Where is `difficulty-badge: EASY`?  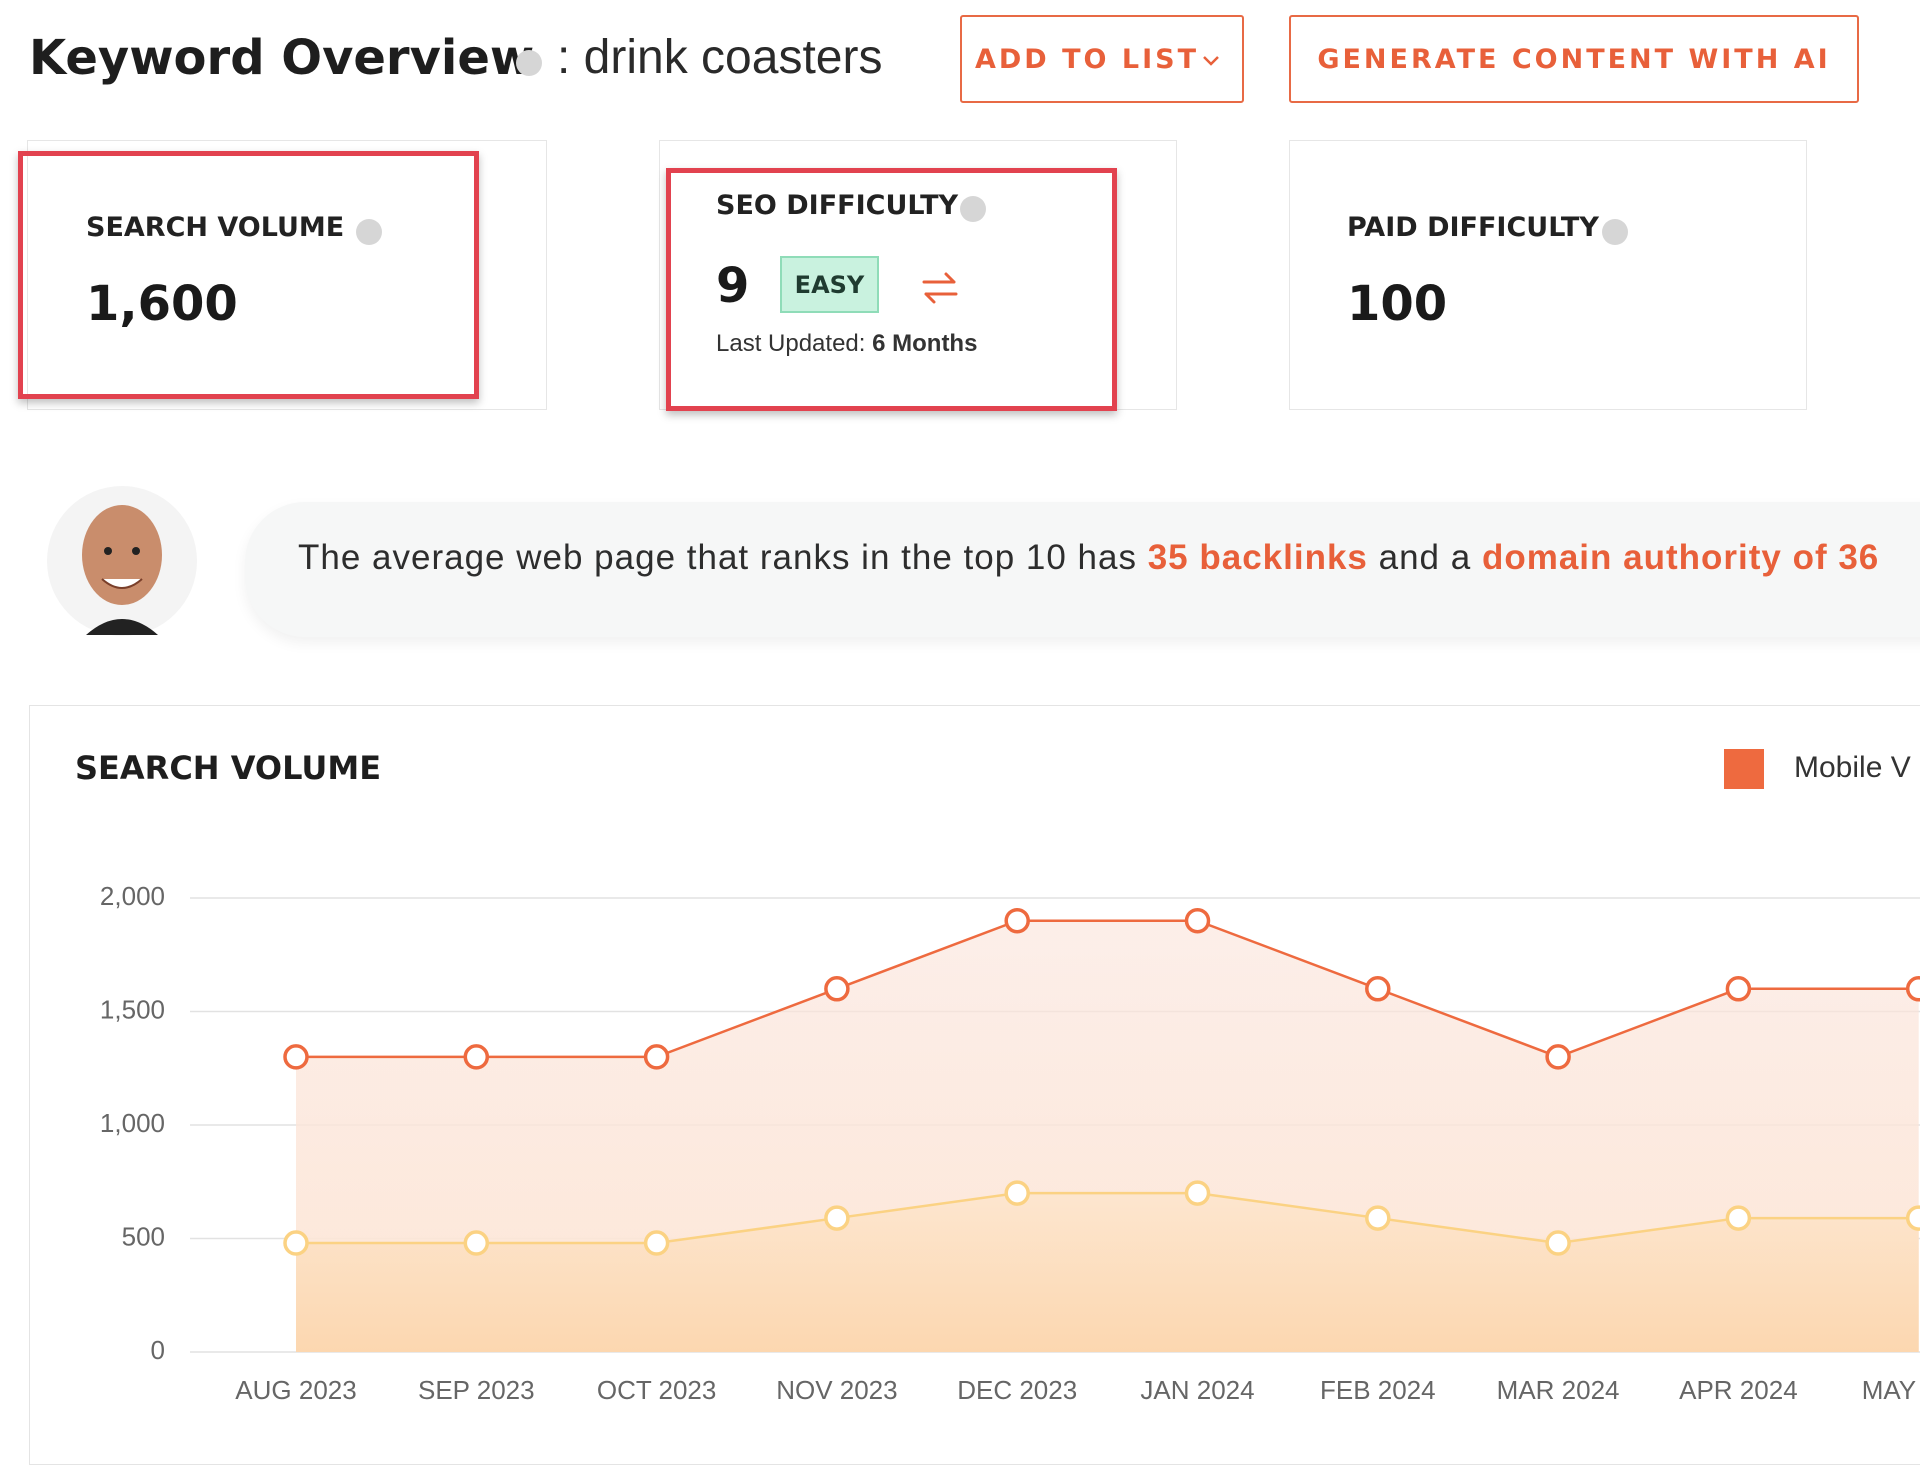
difficulty-badge: EASY is located at coordinates (829, 284).